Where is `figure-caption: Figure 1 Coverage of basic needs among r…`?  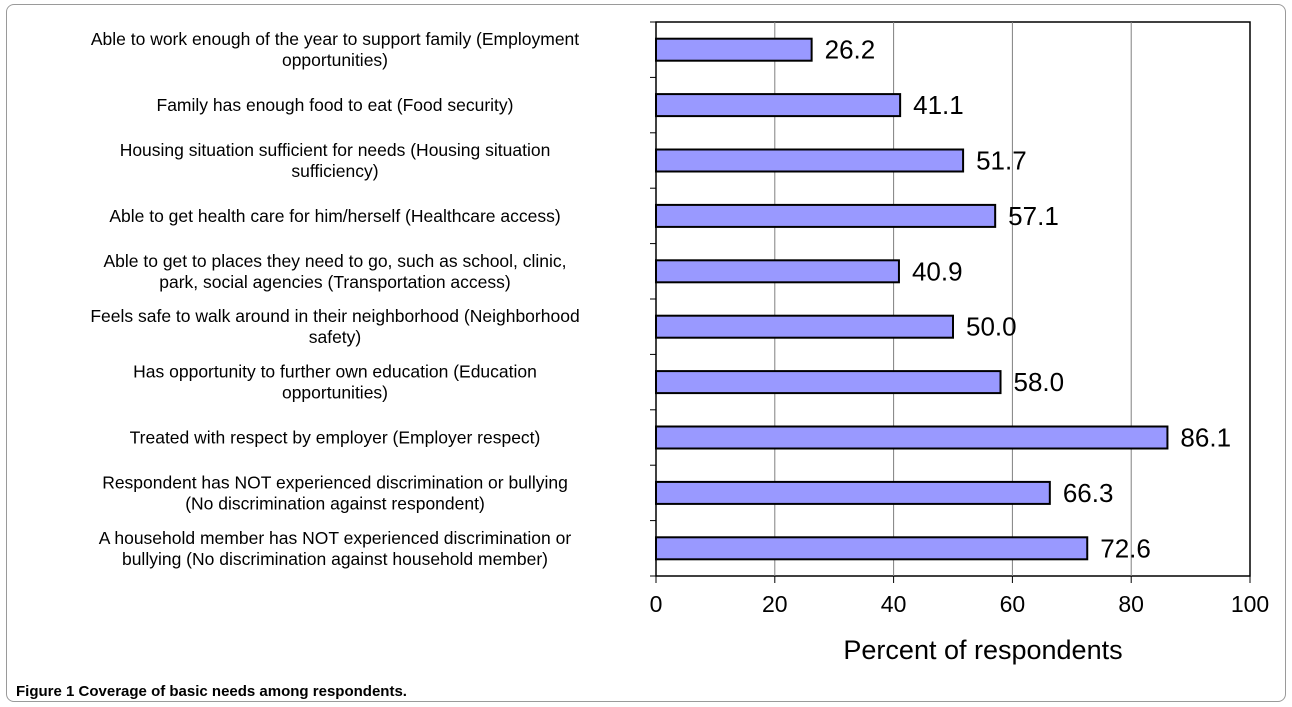 figure-caption: Figure 1 Coverage of basic needs among r… is located at coordinates (211, 691).